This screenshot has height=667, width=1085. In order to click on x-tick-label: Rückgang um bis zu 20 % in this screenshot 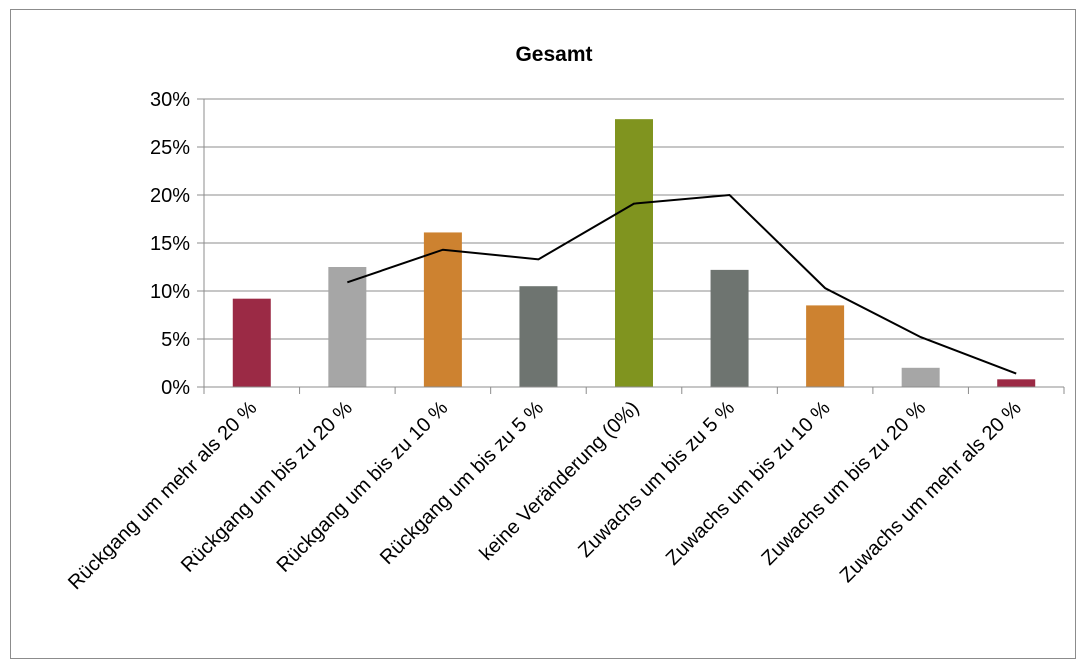, I will do `click(267, 487)`.